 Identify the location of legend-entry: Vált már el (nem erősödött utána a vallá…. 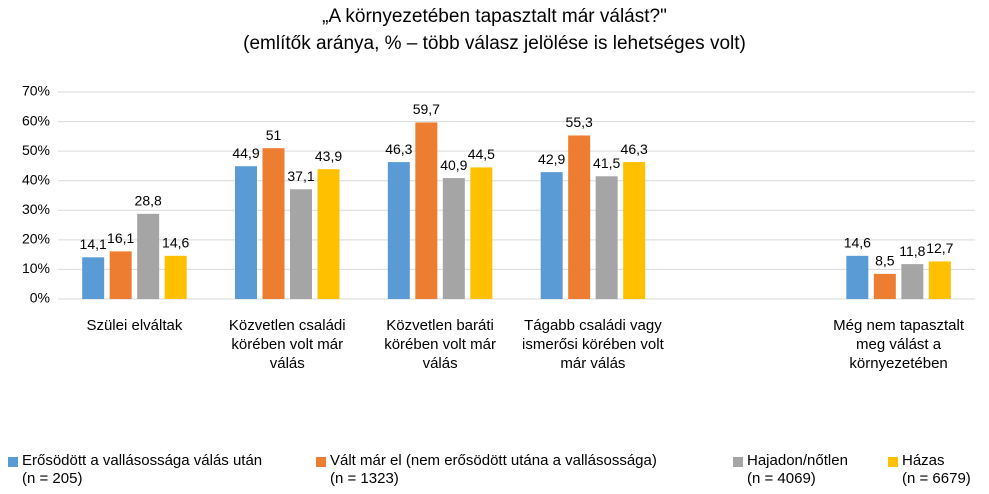
(486, 470).